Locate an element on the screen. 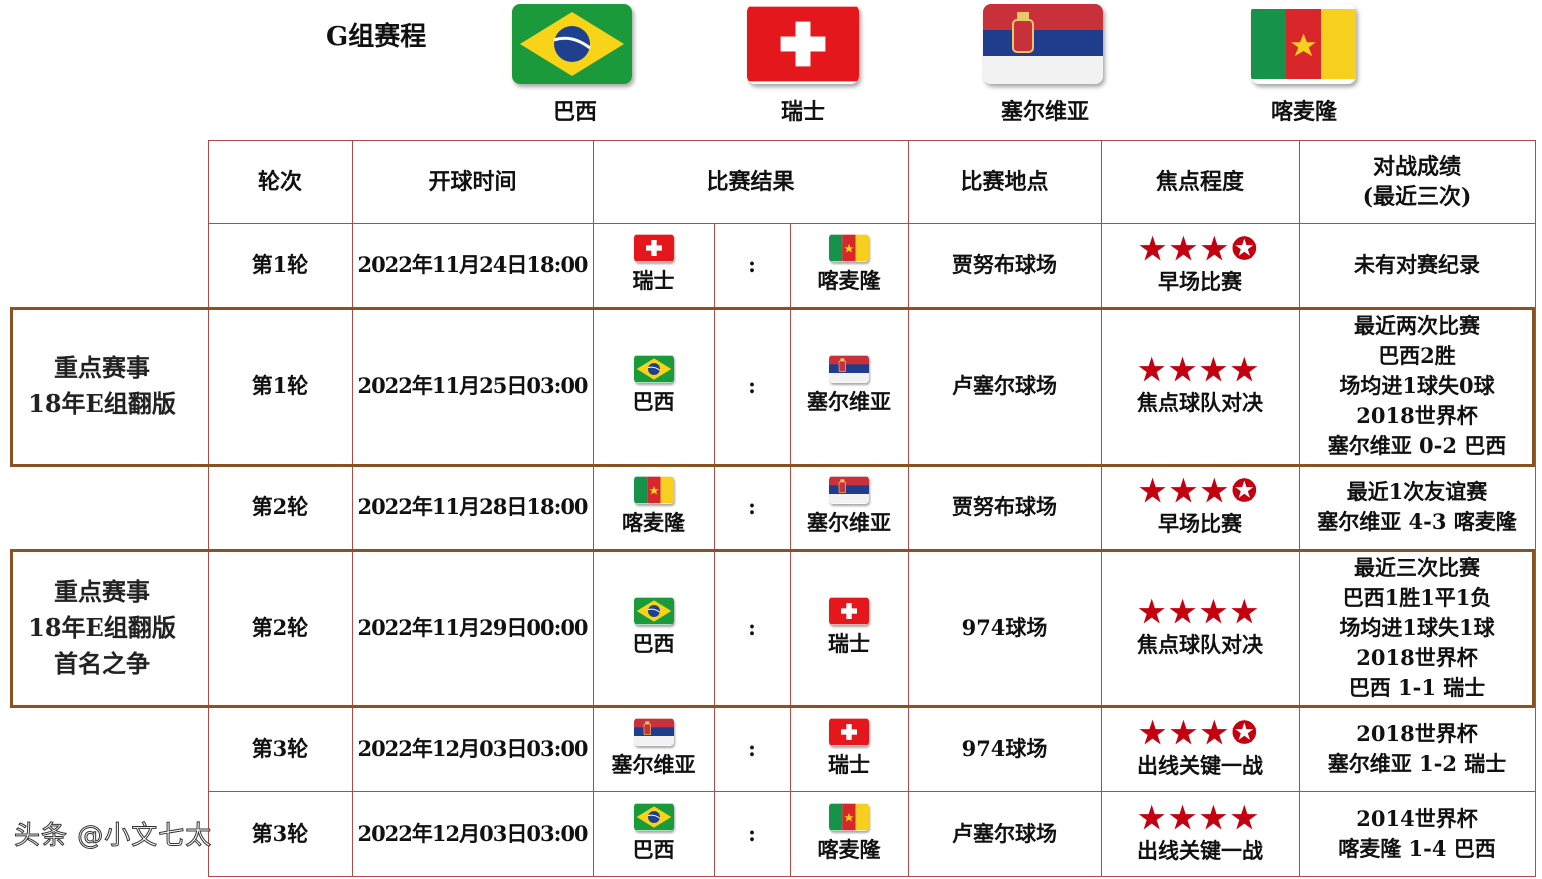  home-team-cell: 瑞士 is located at coordinates (654, 265).